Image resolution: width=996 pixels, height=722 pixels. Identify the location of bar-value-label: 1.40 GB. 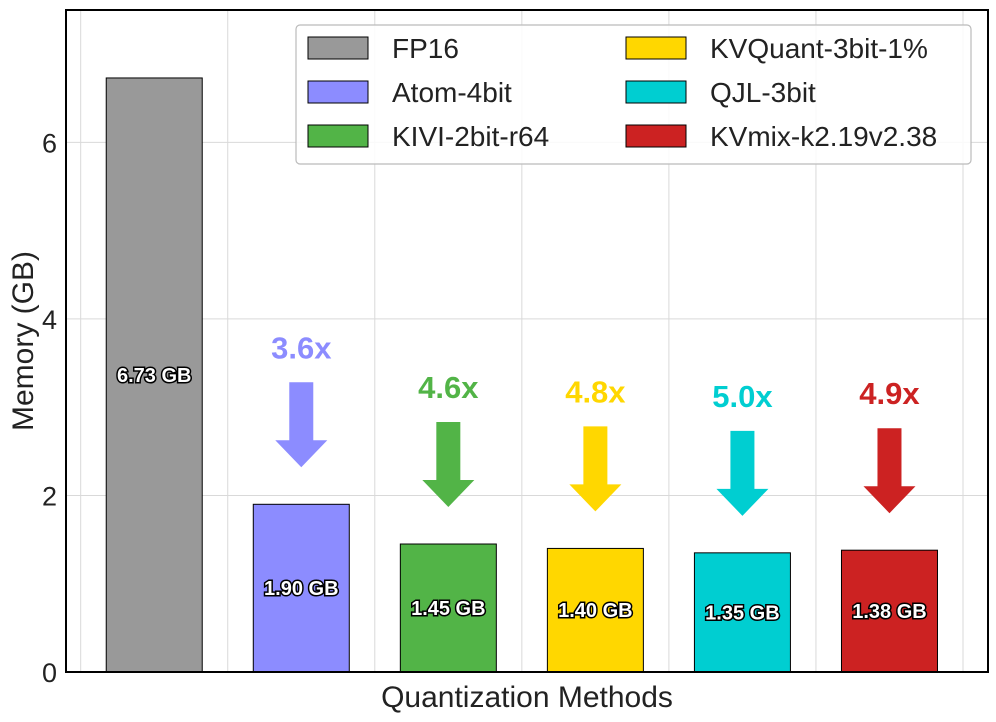
(595, 611).